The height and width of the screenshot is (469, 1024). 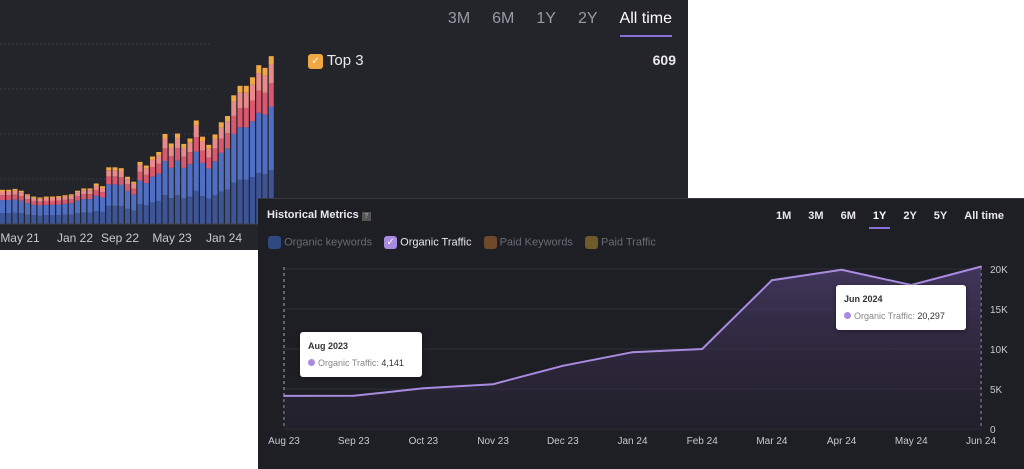 I want to click on x-tick-label: Nov 23, so click(x=493, y=441).